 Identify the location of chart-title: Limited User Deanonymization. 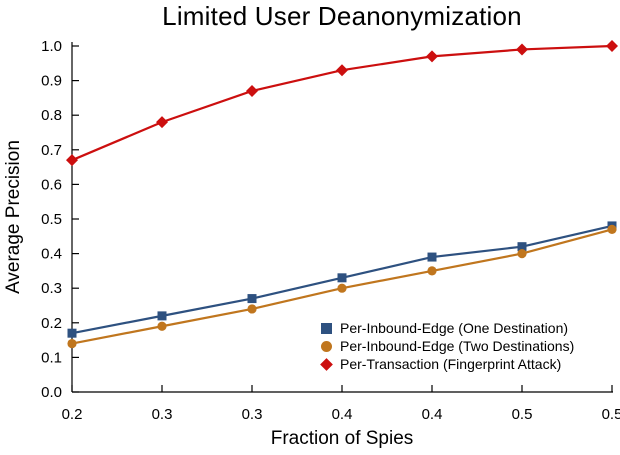
(342, 16).